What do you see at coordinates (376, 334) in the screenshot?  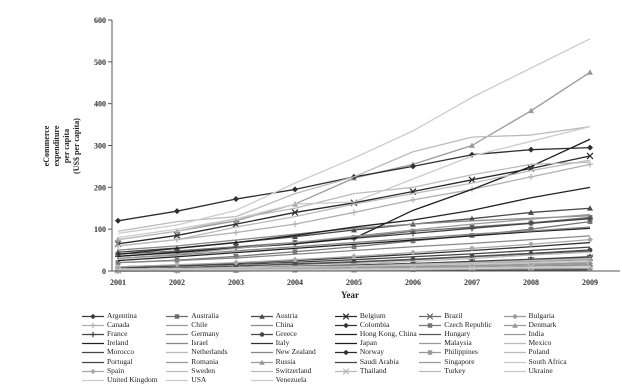 I see `legend-entry: Hong Kong, China` at bounding box center [376, 334].